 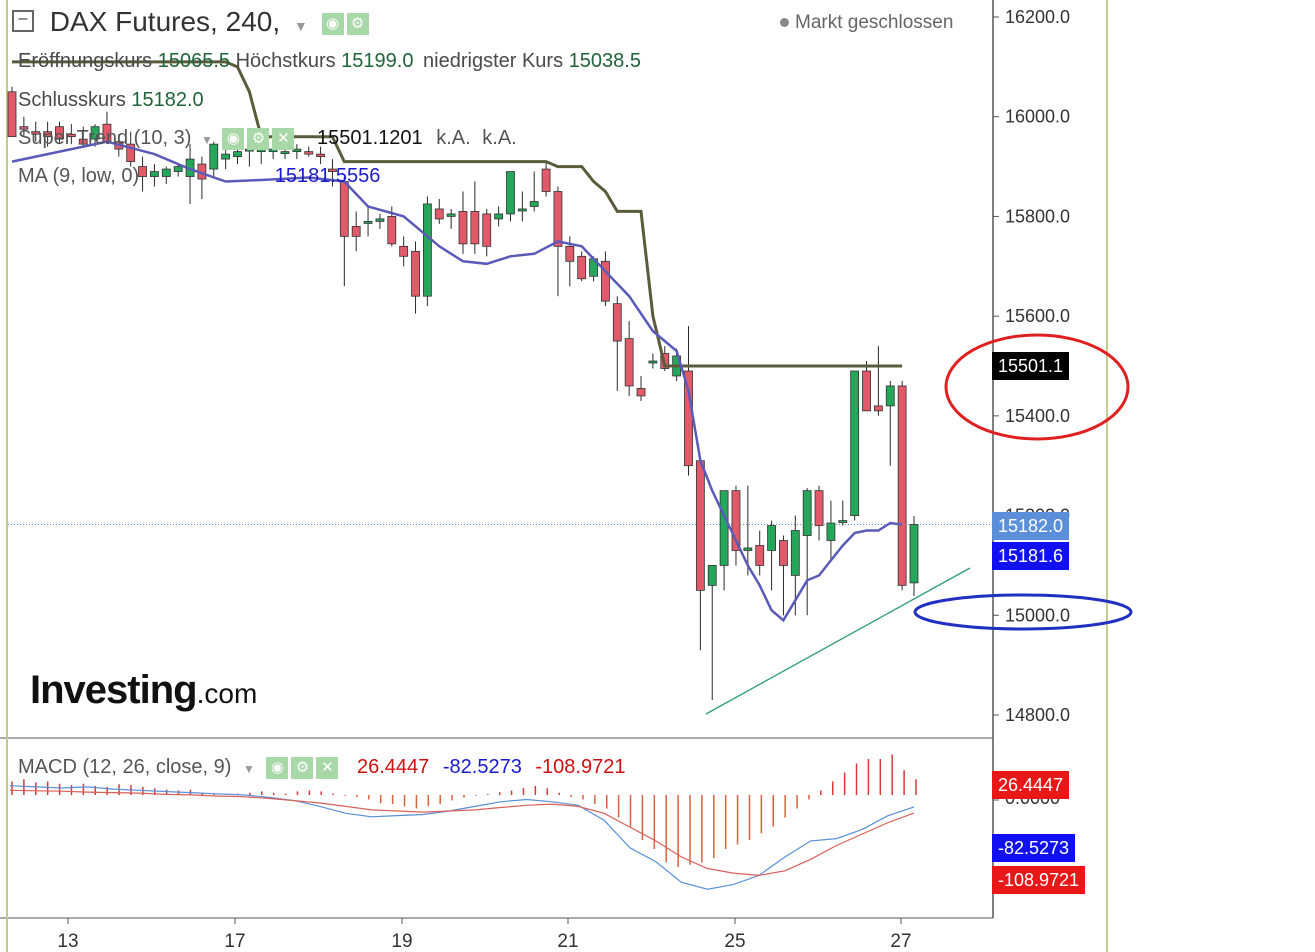 What do you see at coordinates (23, 20) in the screenshot?
I see `collapse-icon: –` at bounding box center [23, 20].